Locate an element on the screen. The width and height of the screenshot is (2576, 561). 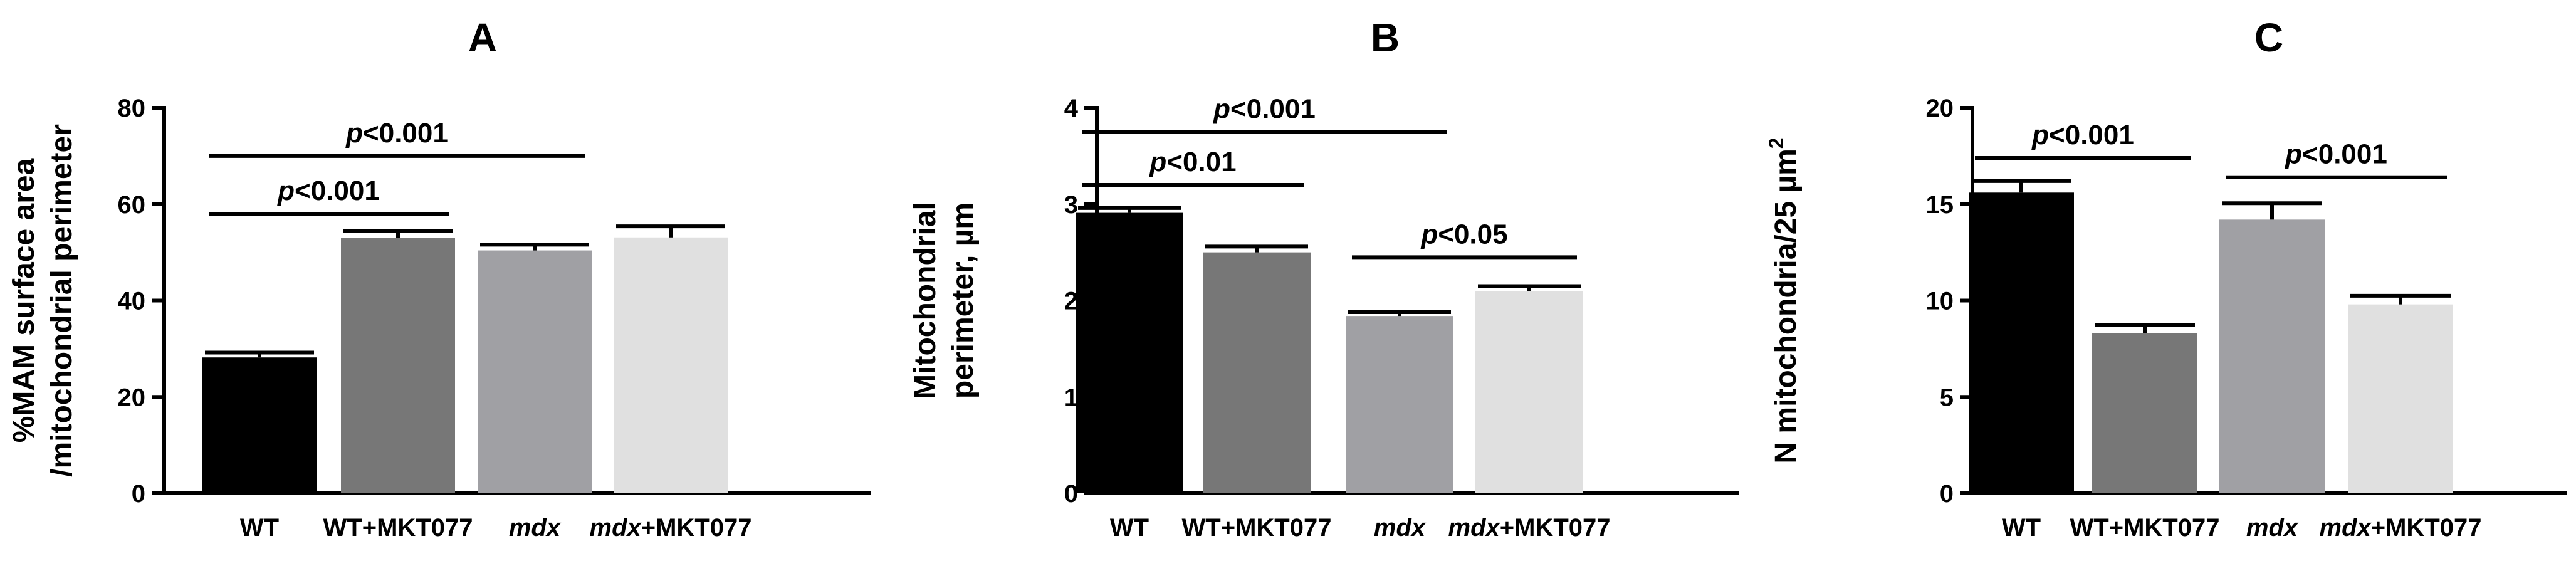
y-tick-label: 60 is located at coordinates (132, 205).